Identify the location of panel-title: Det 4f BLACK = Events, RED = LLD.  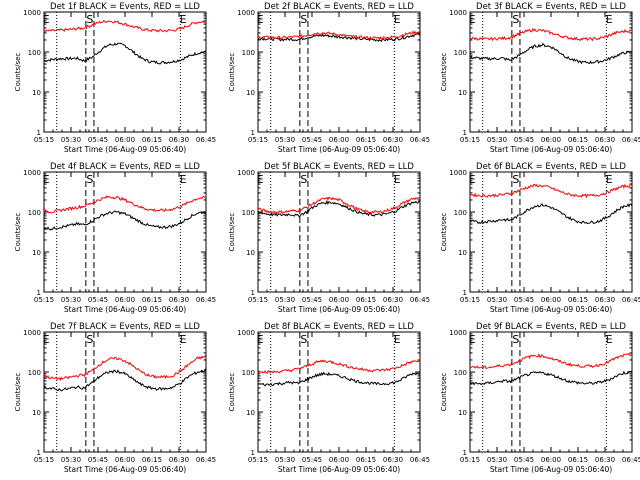
(125, 167).